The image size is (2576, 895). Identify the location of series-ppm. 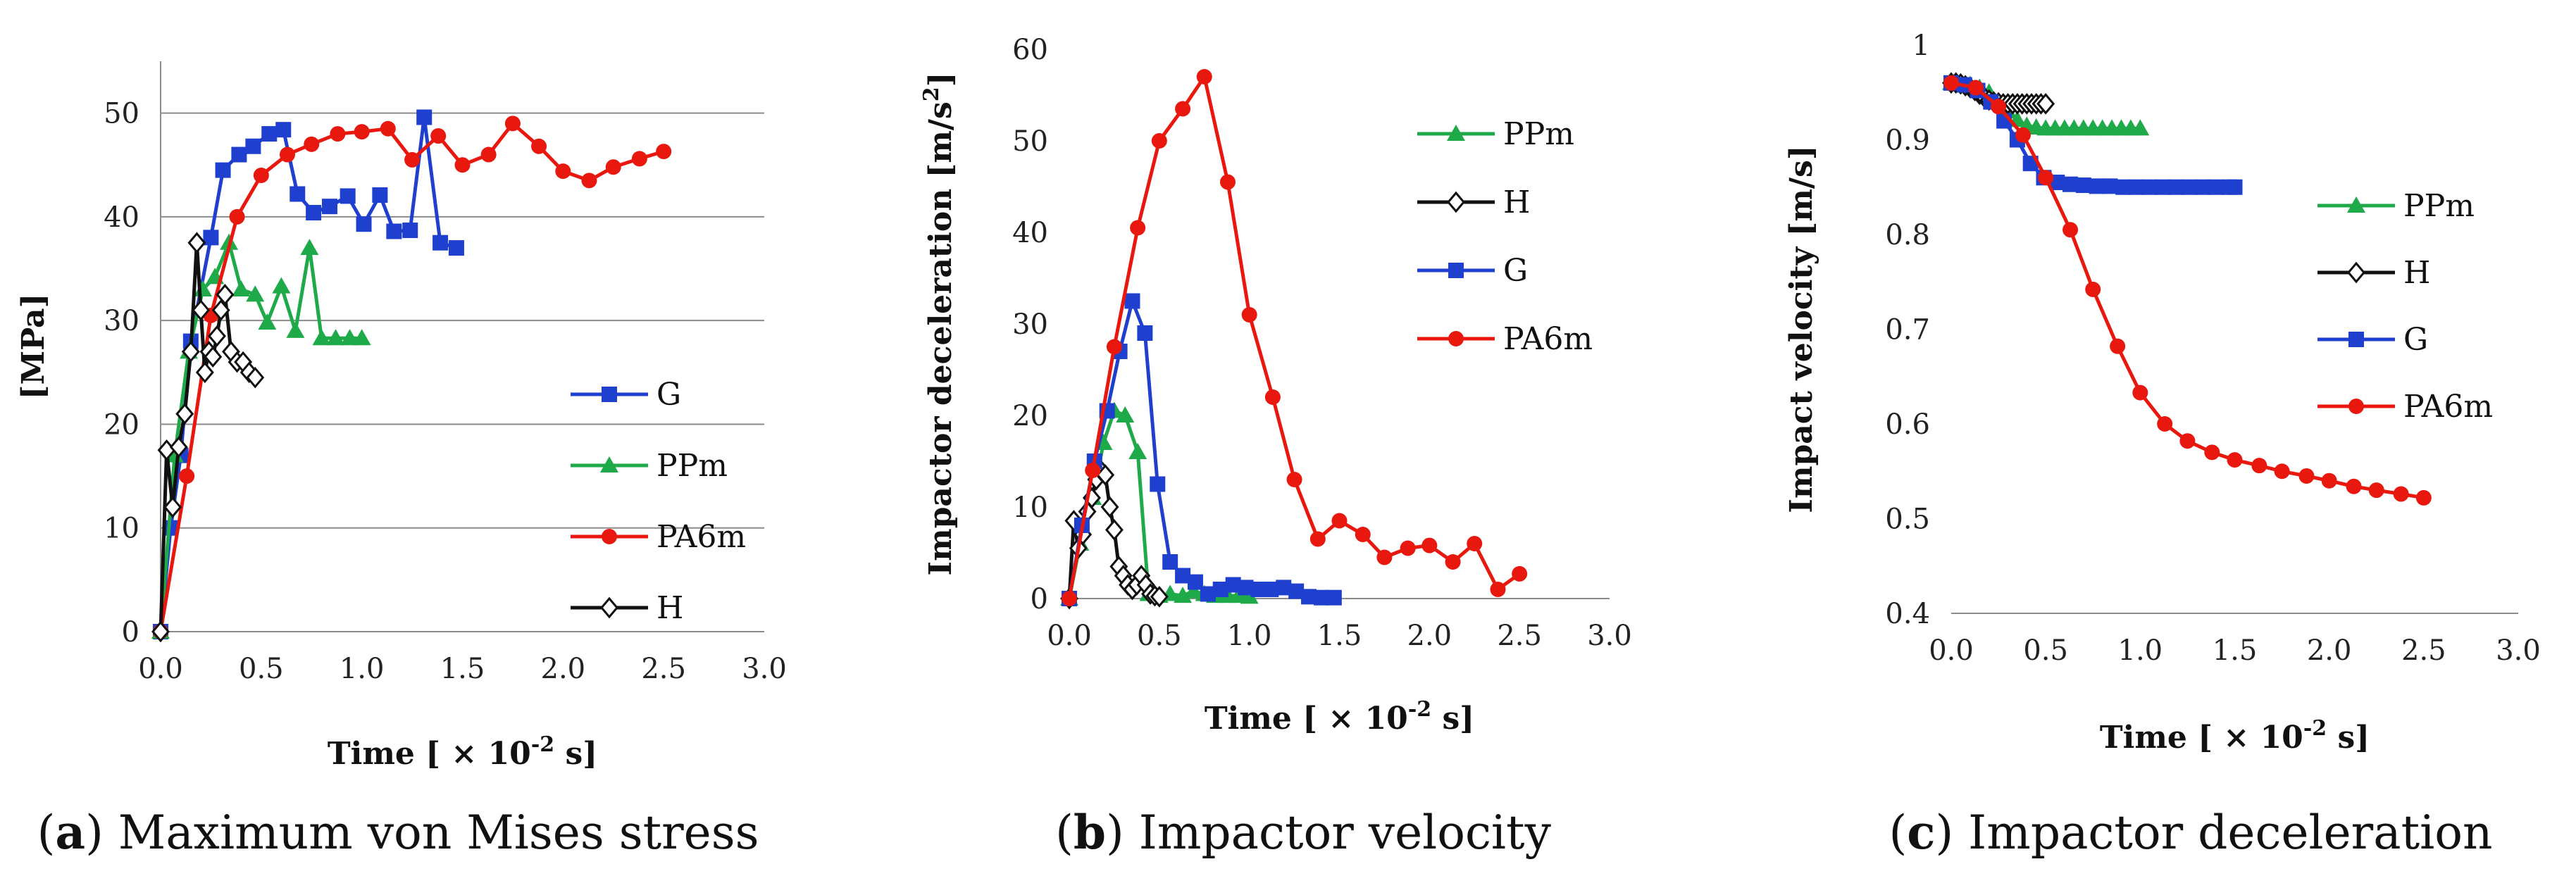
(261, 436).